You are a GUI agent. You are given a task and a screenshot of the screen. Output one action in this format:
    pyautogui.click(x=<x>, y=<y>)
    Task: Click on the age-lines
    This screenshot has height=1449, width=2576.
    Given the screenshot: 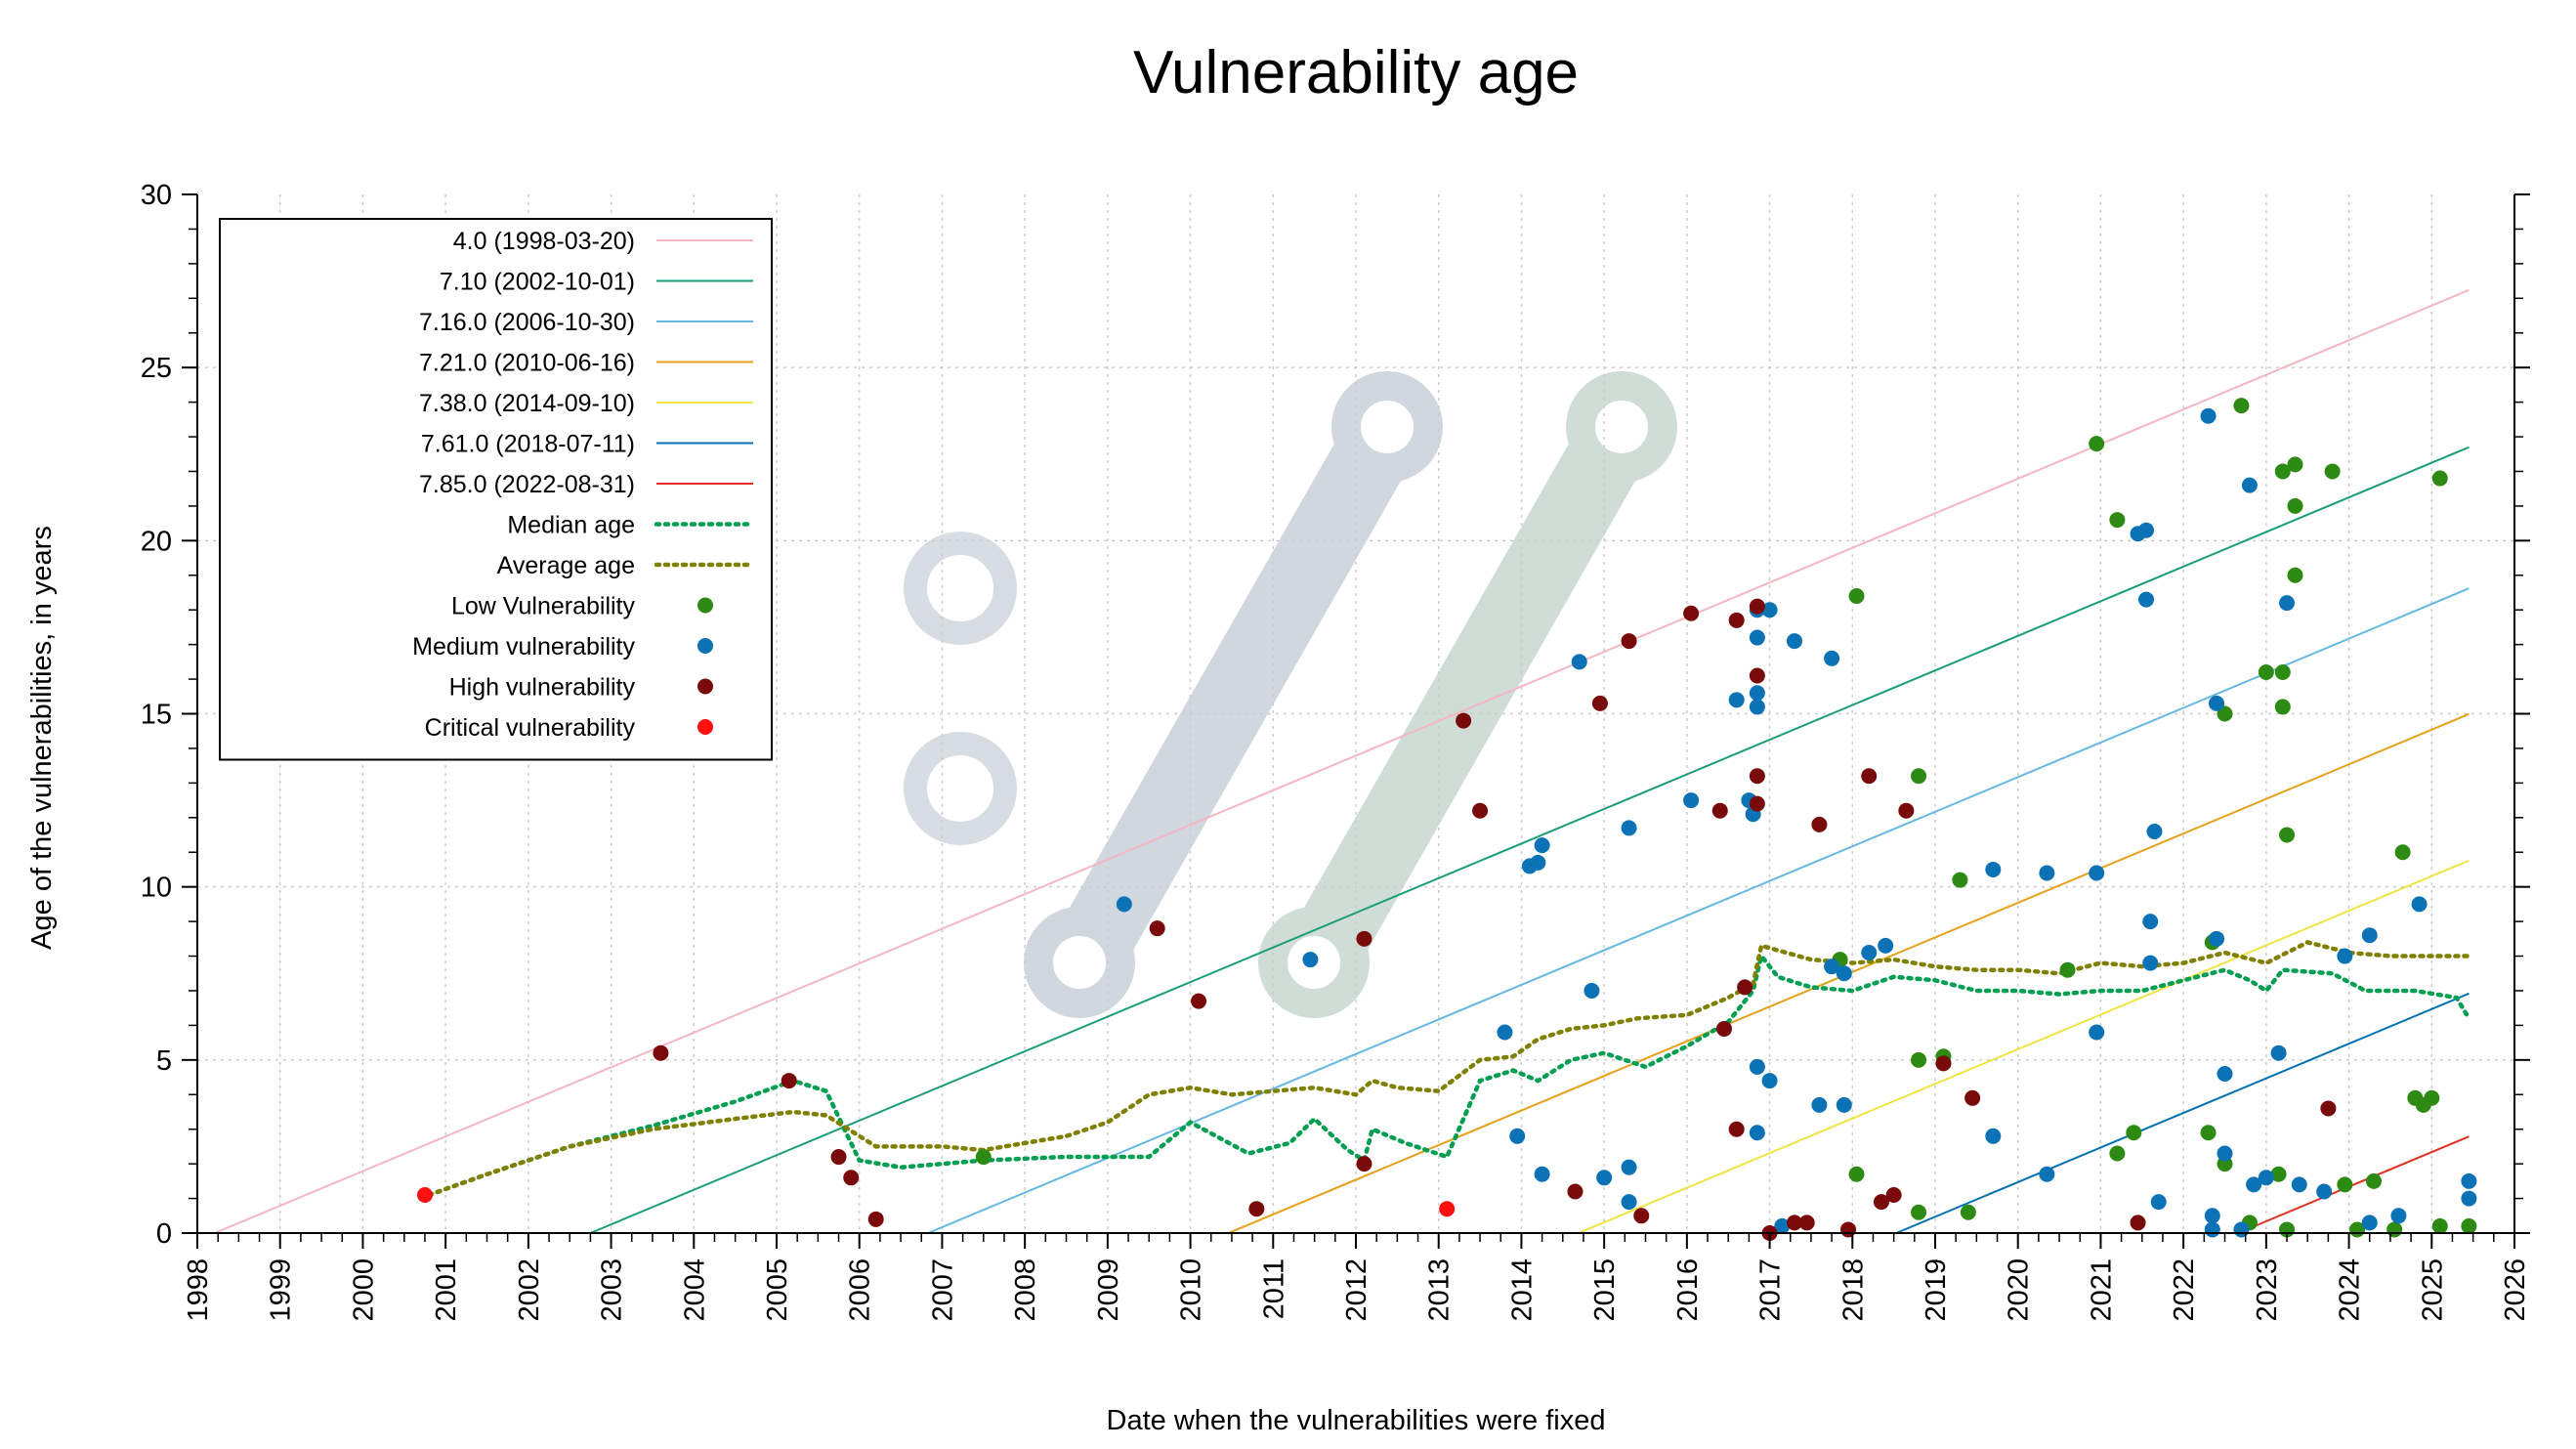 What is the action you would take?
    pyautogui.click(x=1448, y=1069)
    